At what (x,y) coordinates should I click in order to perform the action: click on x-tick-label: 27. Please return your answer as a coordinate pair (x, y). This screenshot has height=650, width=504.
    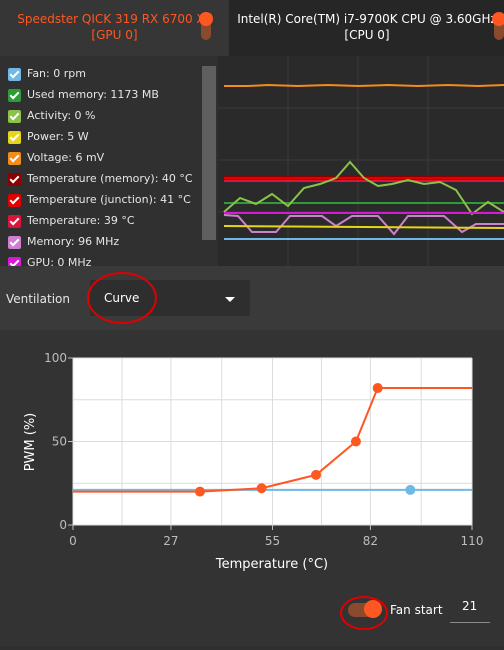
    Looking at the image, I should click on (170, 541).